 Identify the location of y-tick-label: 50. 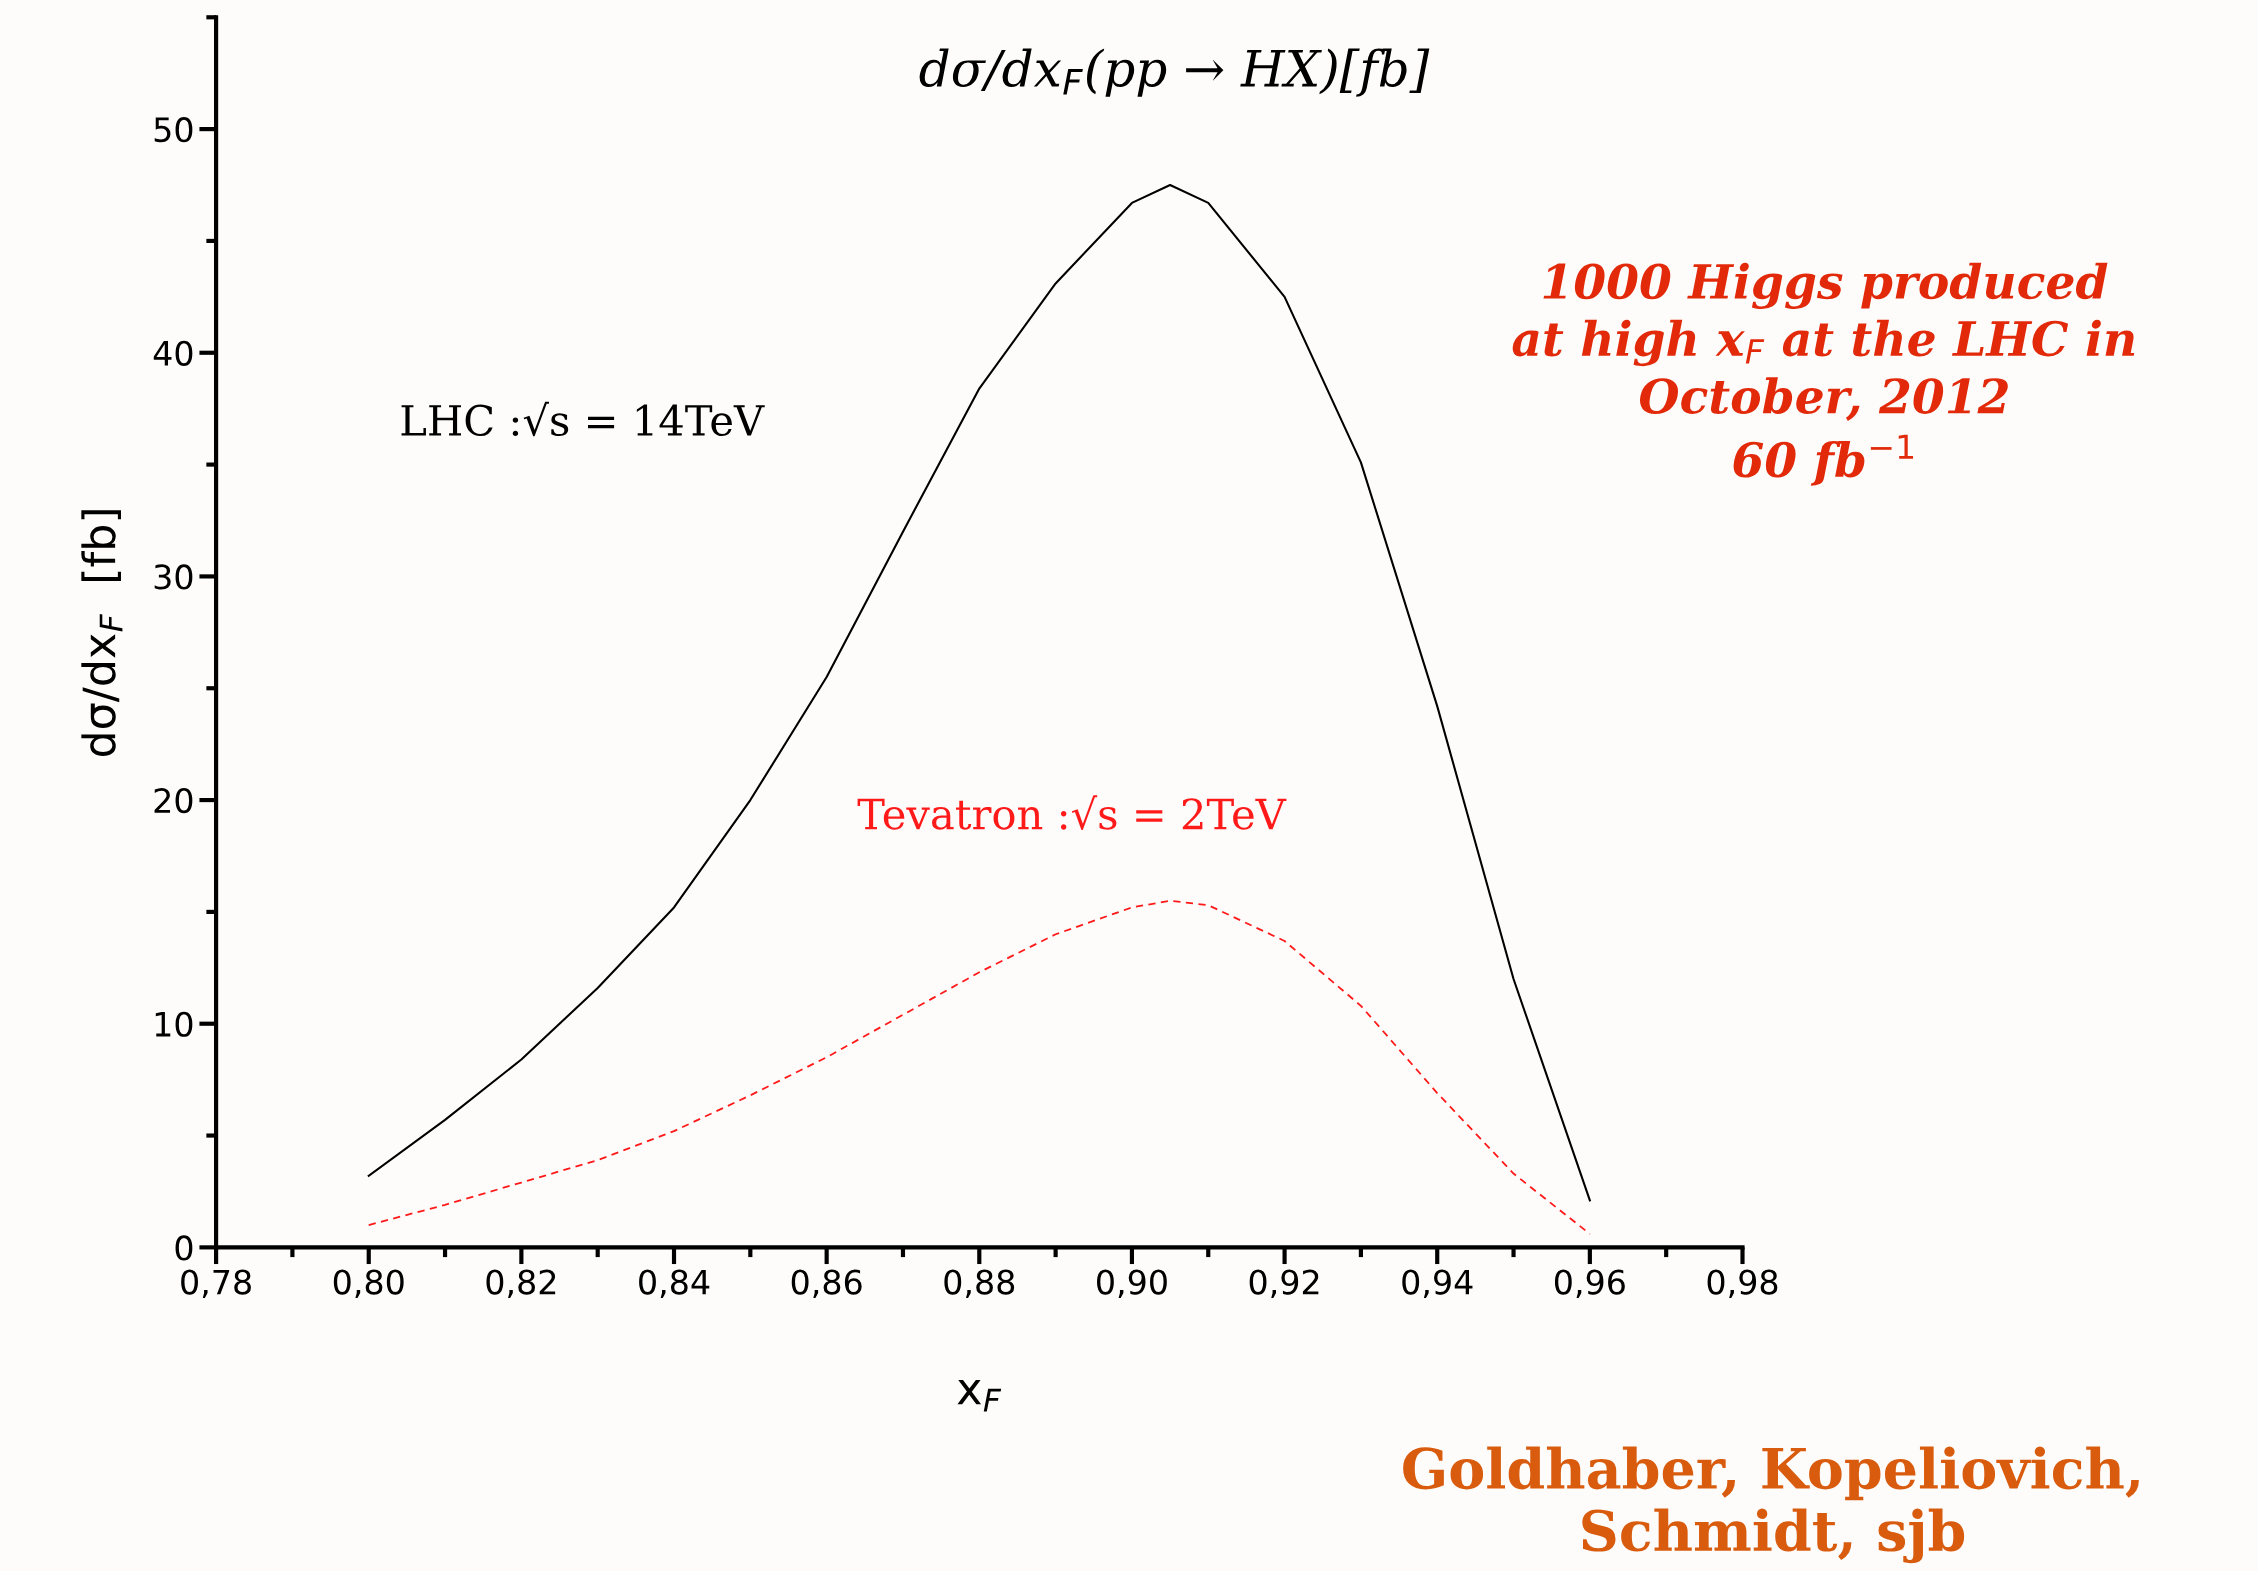
(173, 130).